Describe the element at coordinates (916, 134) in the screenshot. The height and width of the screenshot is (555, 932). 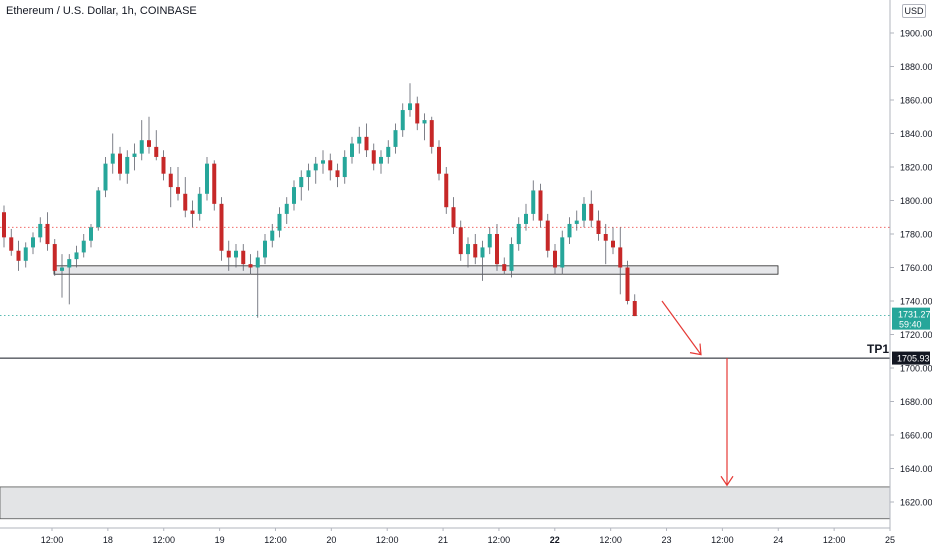
I see `y-tick-label: 1840.00` at that location.